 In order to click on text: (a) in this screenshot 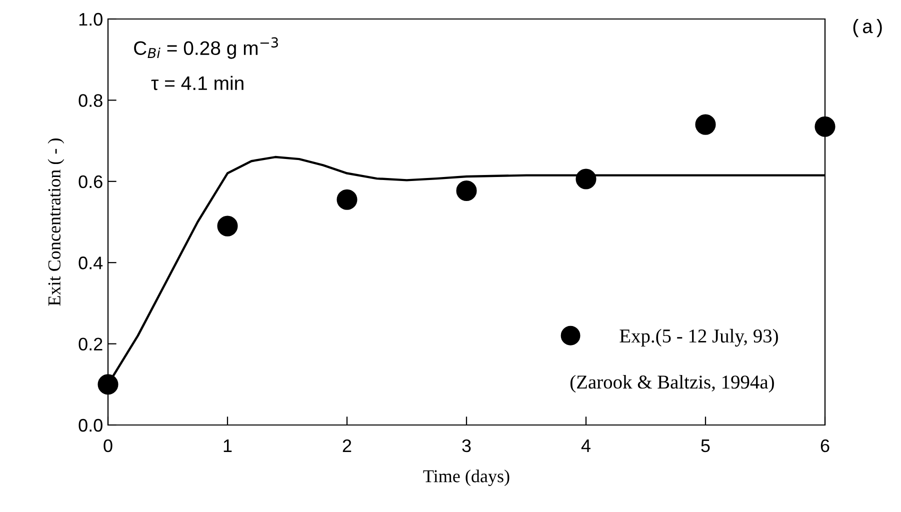, I will do `click(867, 28)`.